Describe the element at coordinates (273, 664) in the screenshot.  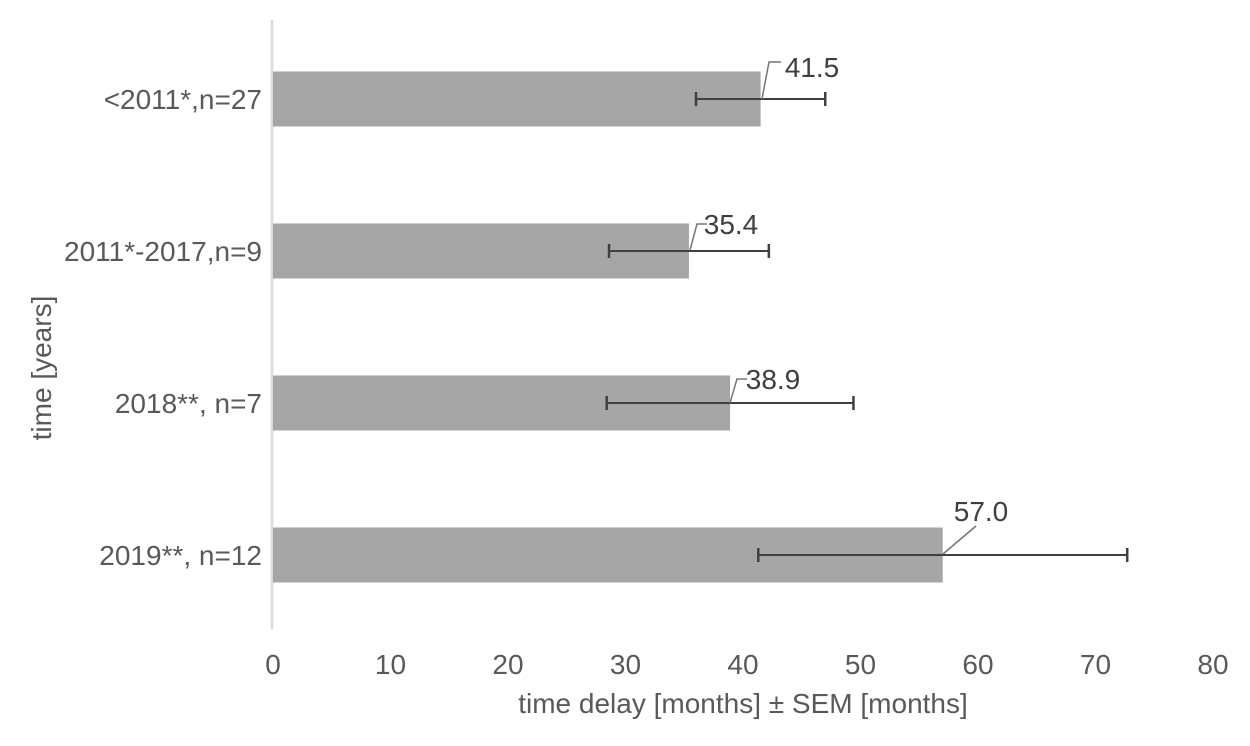
I see `x-tick-label: 0` at that location.